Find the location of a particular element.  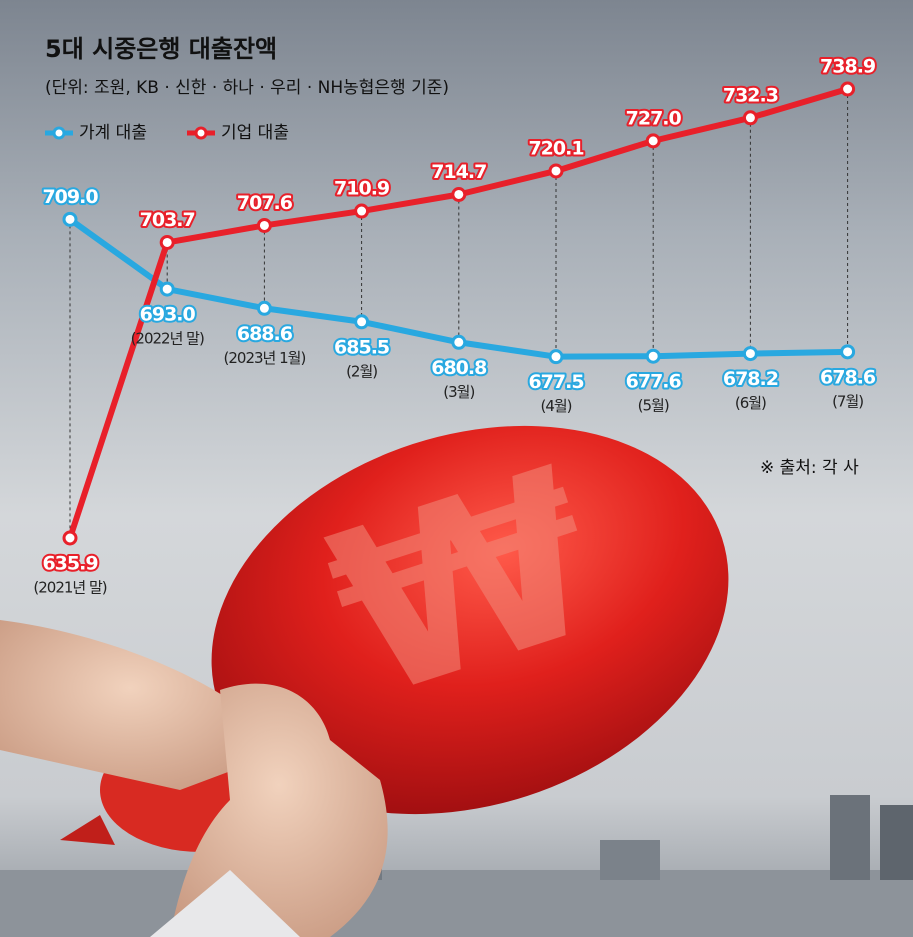

legend-label: 기업 대출 is located at coordinates (255, 133).